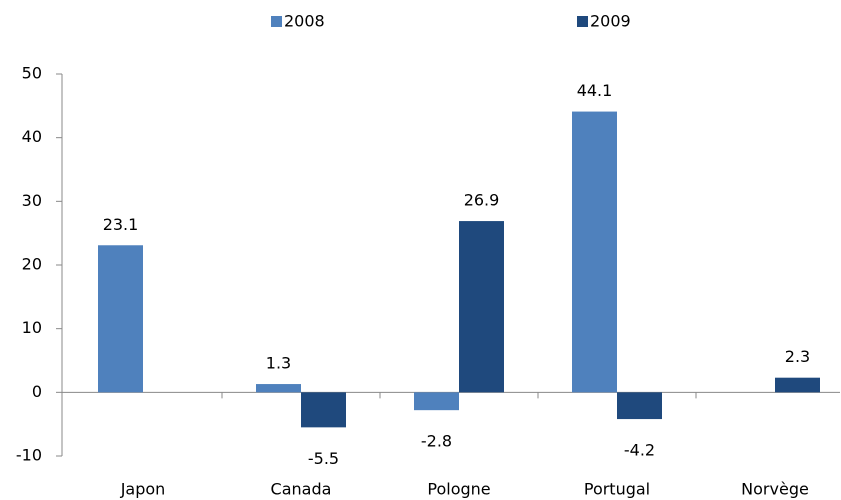 The height and width of the screenshot is (500, 841). What do you see at coordinates (278, 363) in the screenshot?
I see `value-label: 1.3` at bounding box center [278, 363].